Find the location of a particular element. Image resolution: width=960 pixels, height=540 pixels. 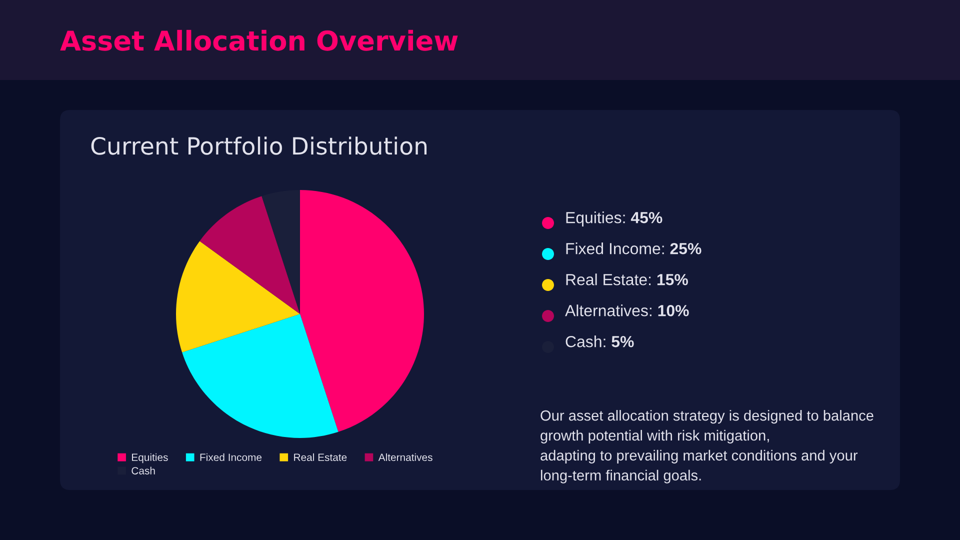

legend-label: Cash is located at coordinates (143, 470).